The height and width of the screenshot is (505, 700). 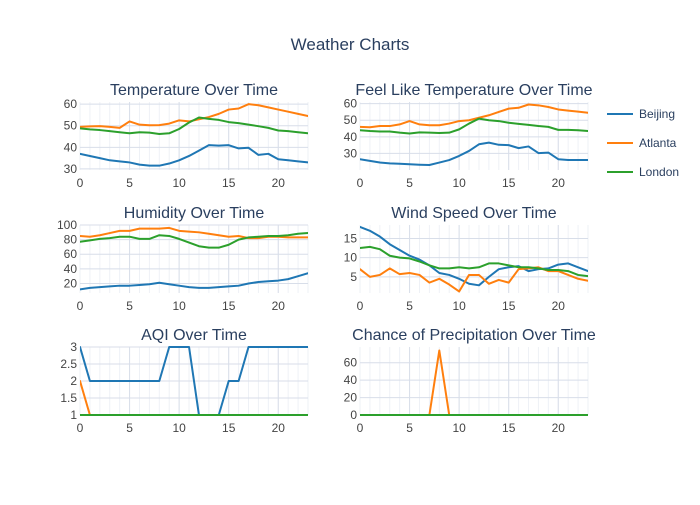 What do you see at coordinates (68, 364) in the screenshot?
I see `y-tick-label: 2.5` at bounding box center [68, 364].